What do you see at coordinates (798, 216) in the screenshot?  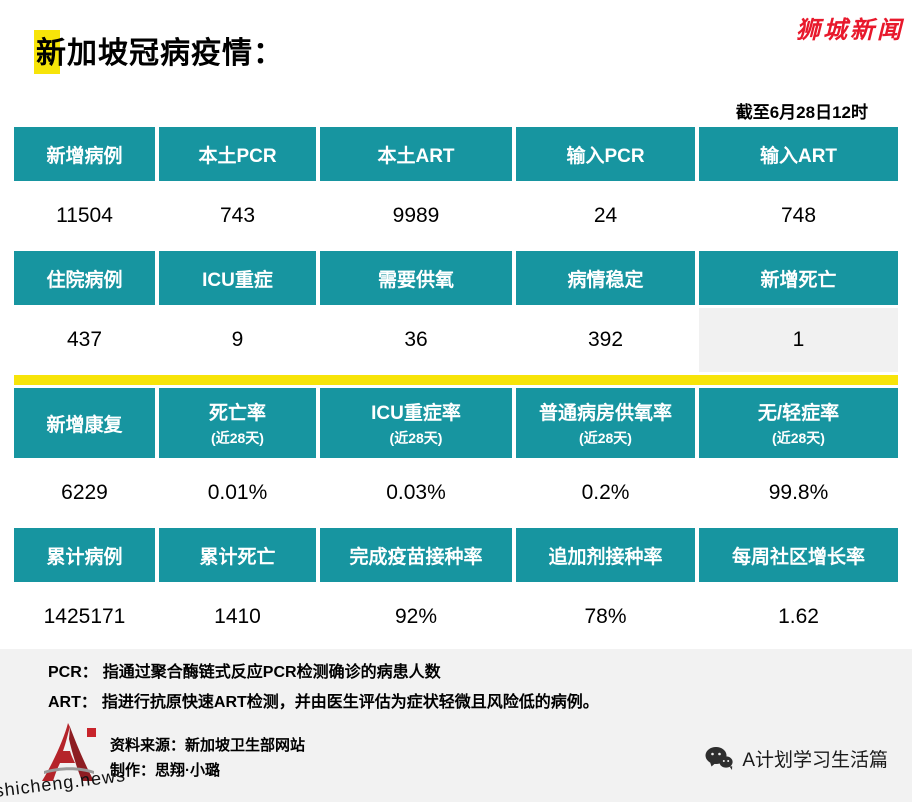 I see `value-imported-art: 748` at bounding box center [798, 216].